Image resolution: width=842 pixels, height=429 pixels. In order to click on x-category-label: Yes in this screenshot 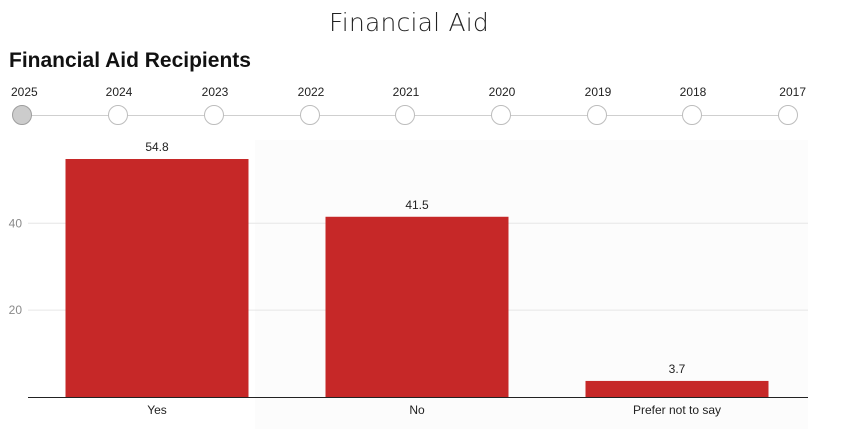, I will do `click(157, 410)`.